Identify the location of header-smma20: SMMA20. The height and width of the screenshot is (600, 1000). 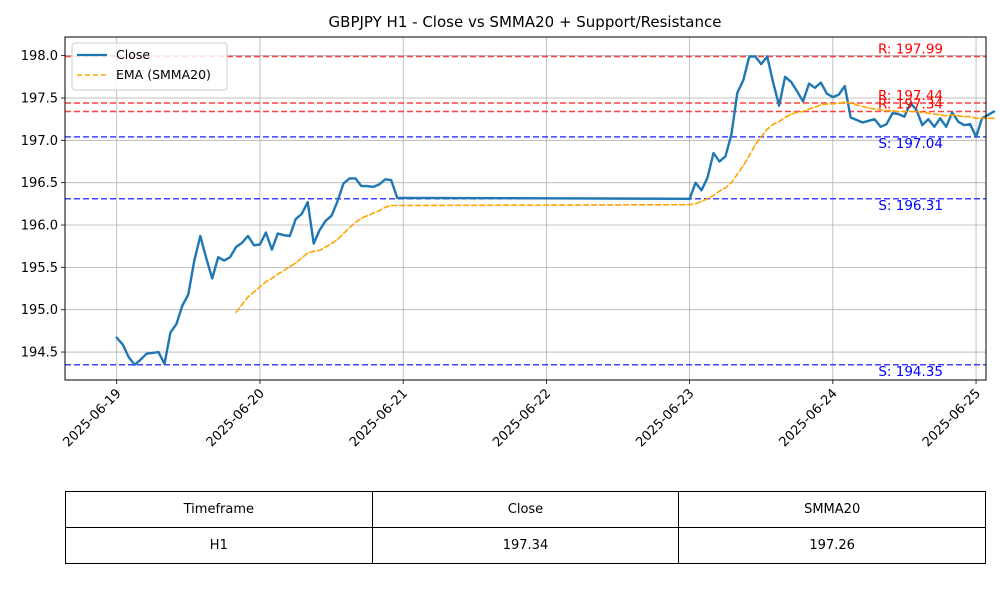
(832, 509).